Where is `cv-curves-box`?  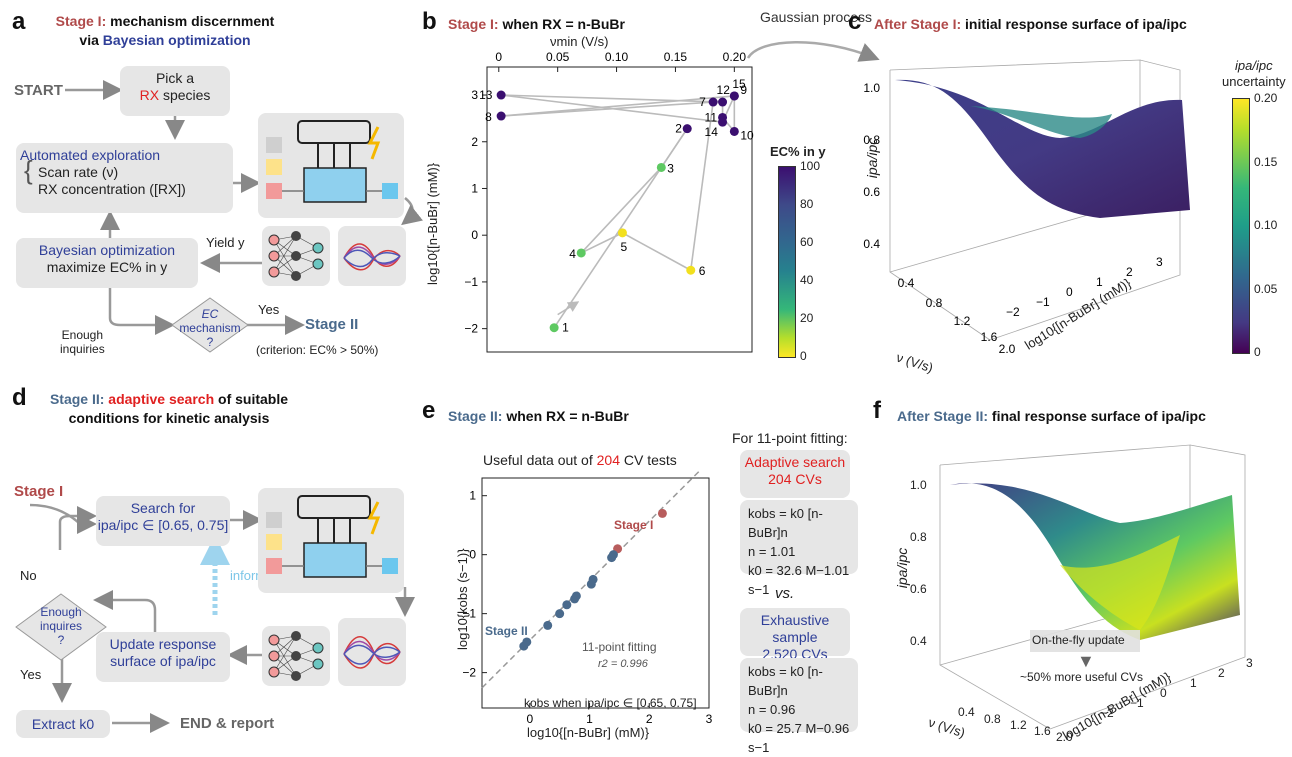
cv-curves-box is located at coordinates (372, 652).